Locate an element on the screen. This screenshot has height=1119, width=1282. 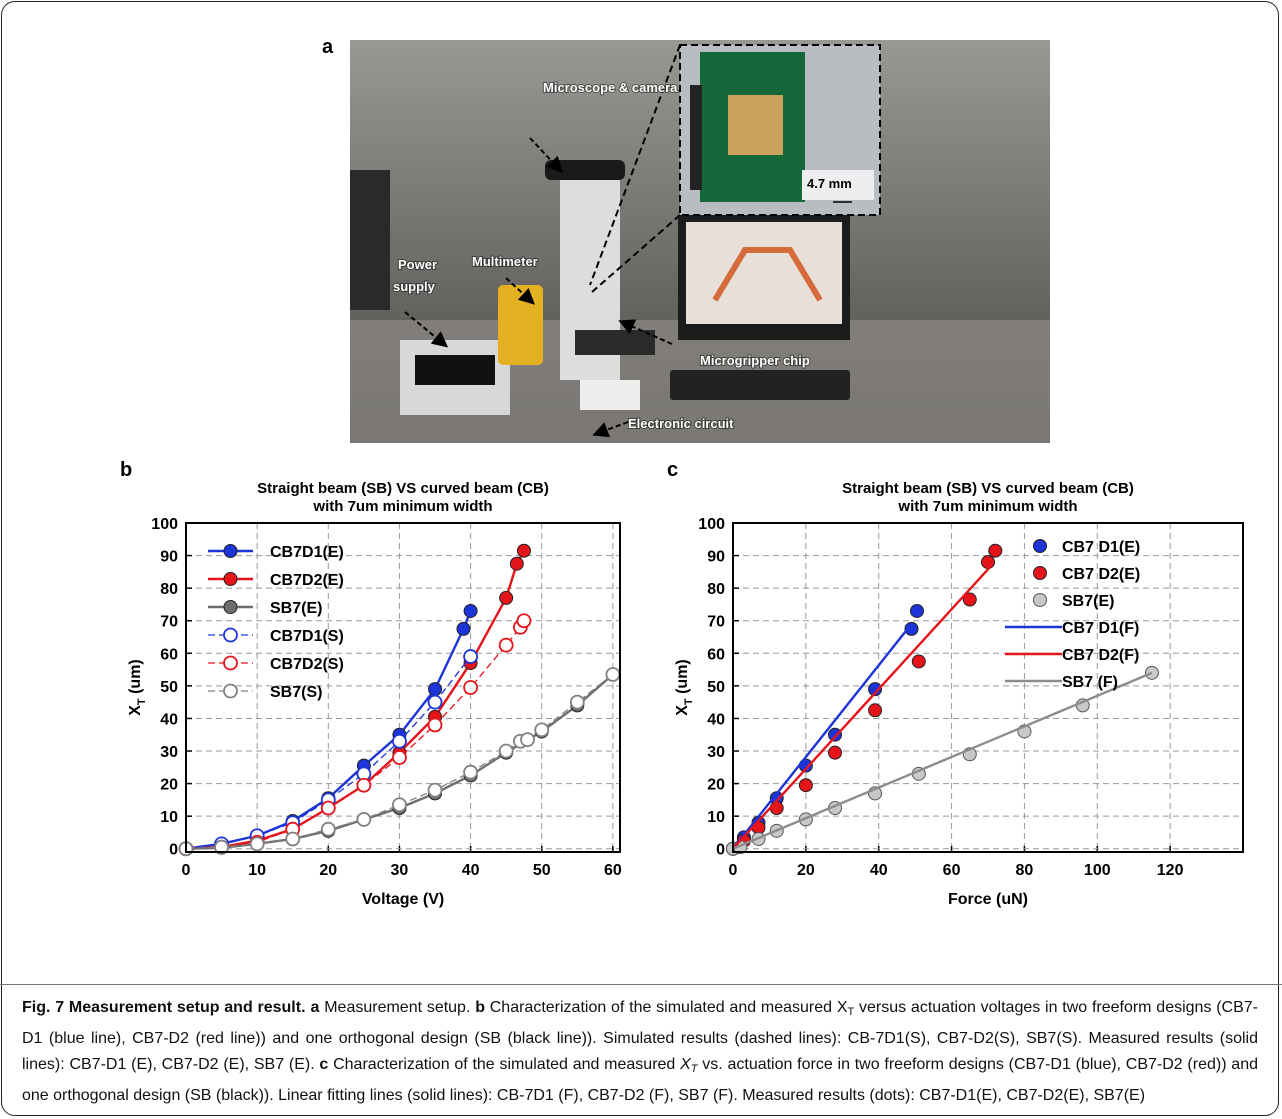
y-label-main: X is located at coordinates (135, 710).